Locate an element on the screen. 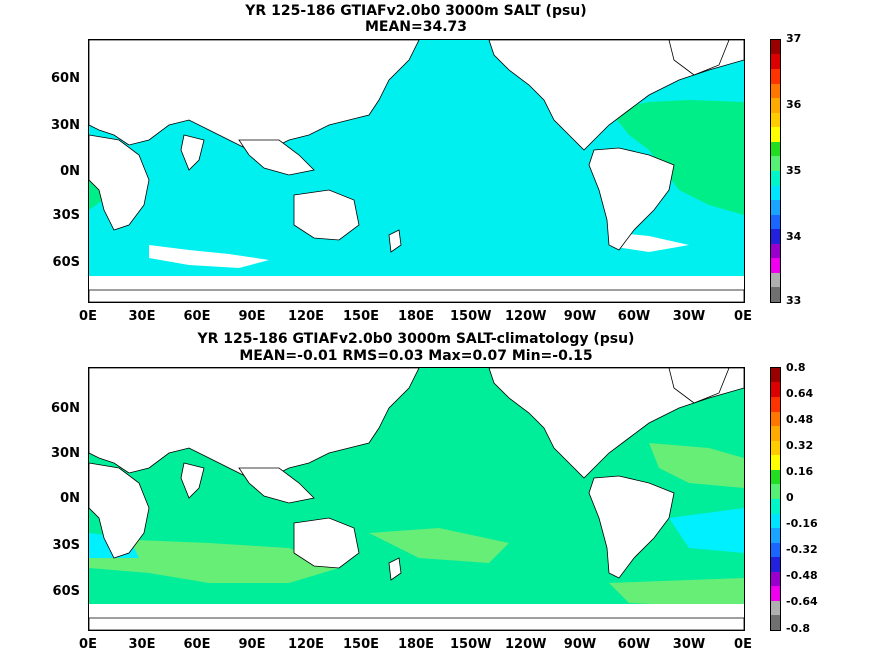  top-ytick-0n: 0N is located at coordinates (70, 171).